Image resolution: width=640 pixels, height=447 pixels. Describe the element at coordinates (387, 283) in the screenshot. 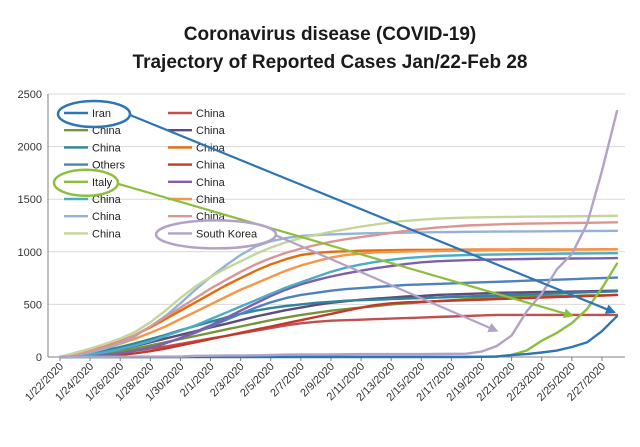

I see `annotation-arrow-south-korea` at that location.